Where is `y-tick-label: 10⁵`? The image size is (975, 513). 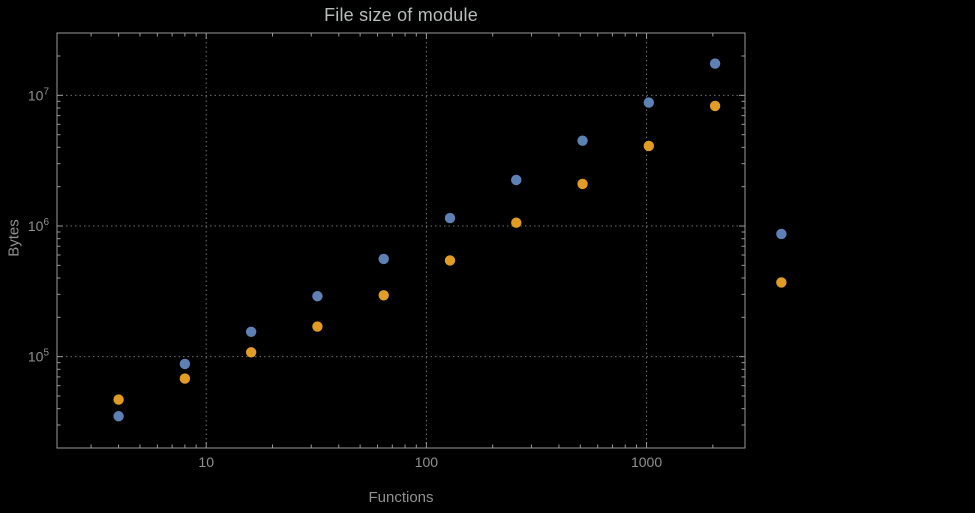
y-tick-label: 10⁵ is located at coordinates (39, 356).